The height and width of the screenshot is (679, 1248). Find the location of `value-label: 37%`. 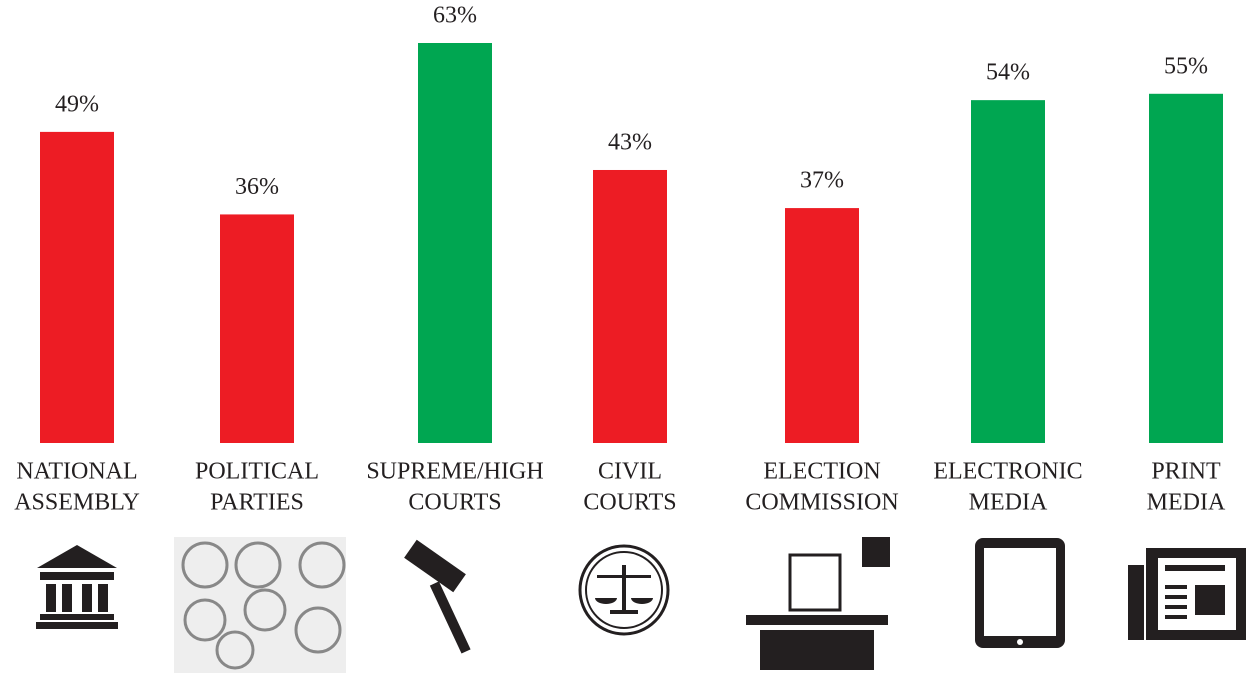

value-label: 37% is located at coordinates (822, 181).